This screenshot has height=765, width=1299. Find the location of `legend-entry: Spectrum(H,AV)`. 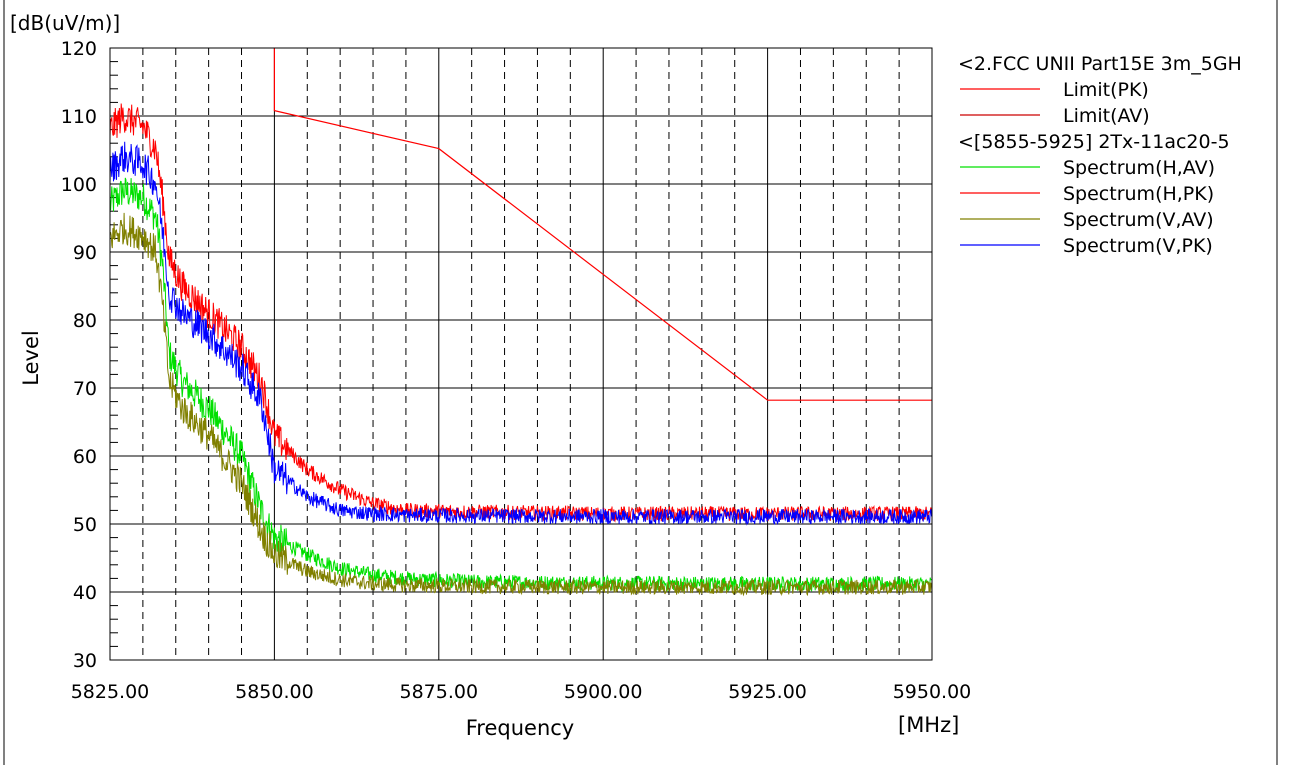

legend-entry: Spectrum(H,AV) is located at coordinates (1139, 168).